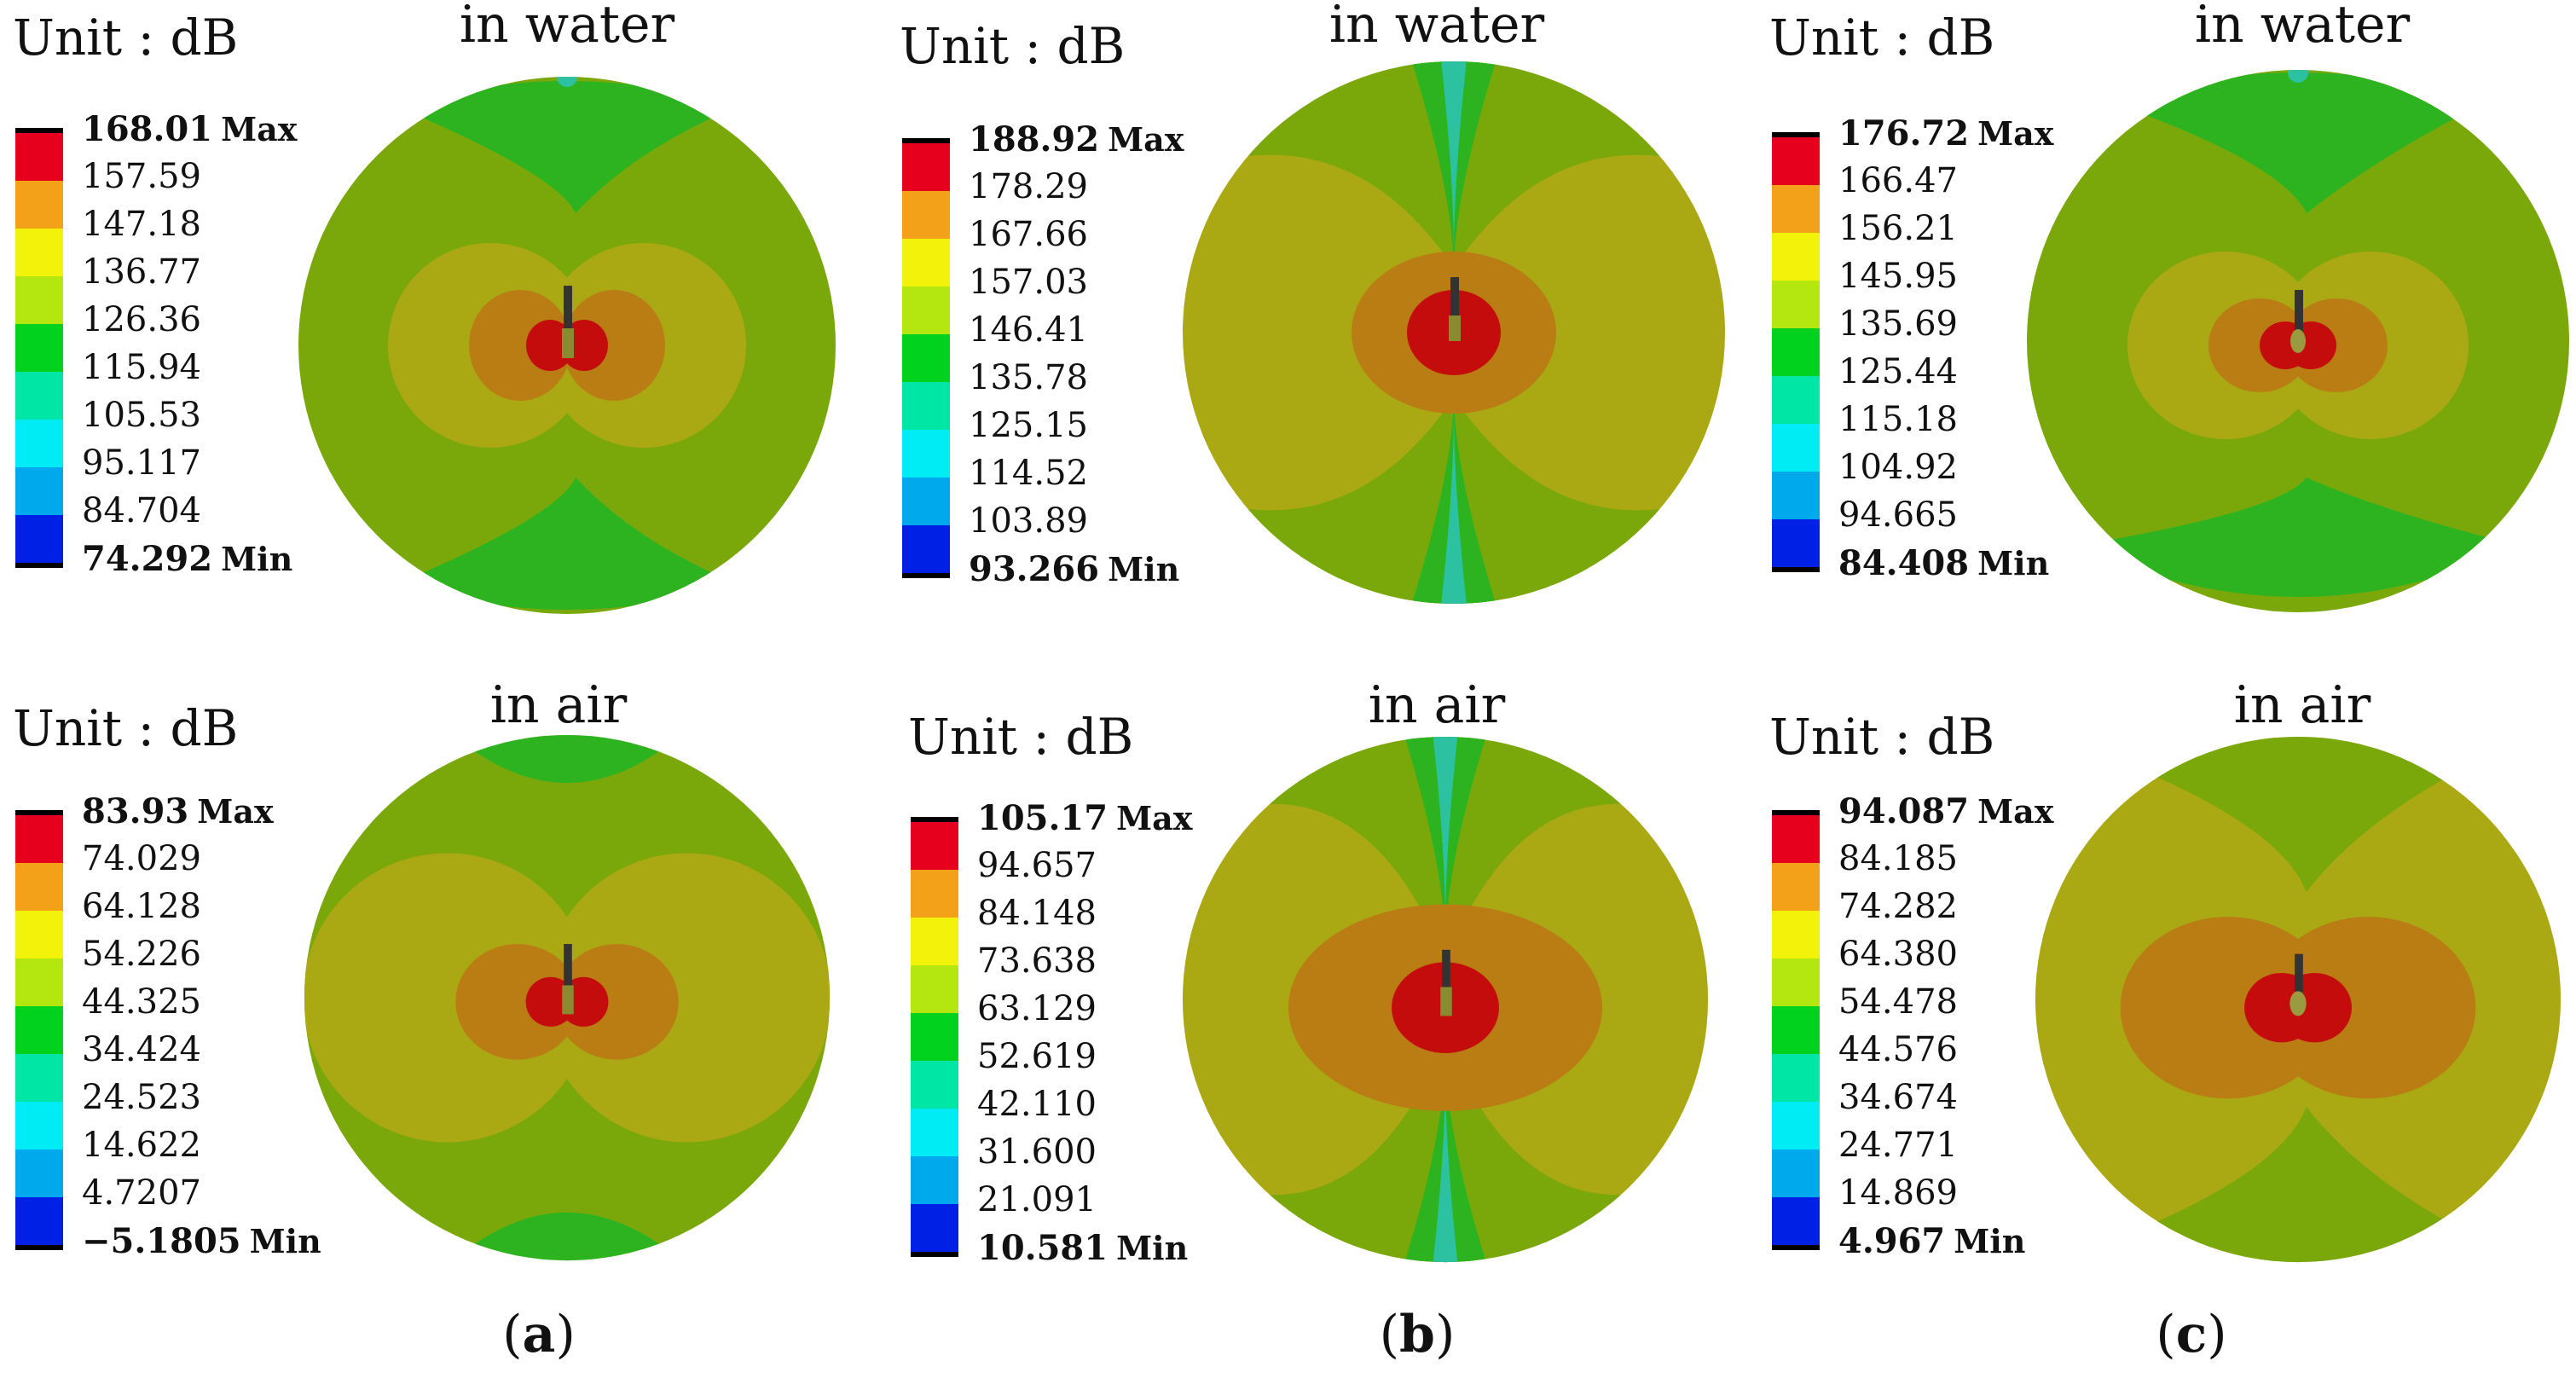  I want to click on legend-value: 44.576, so click(1898, 1049).